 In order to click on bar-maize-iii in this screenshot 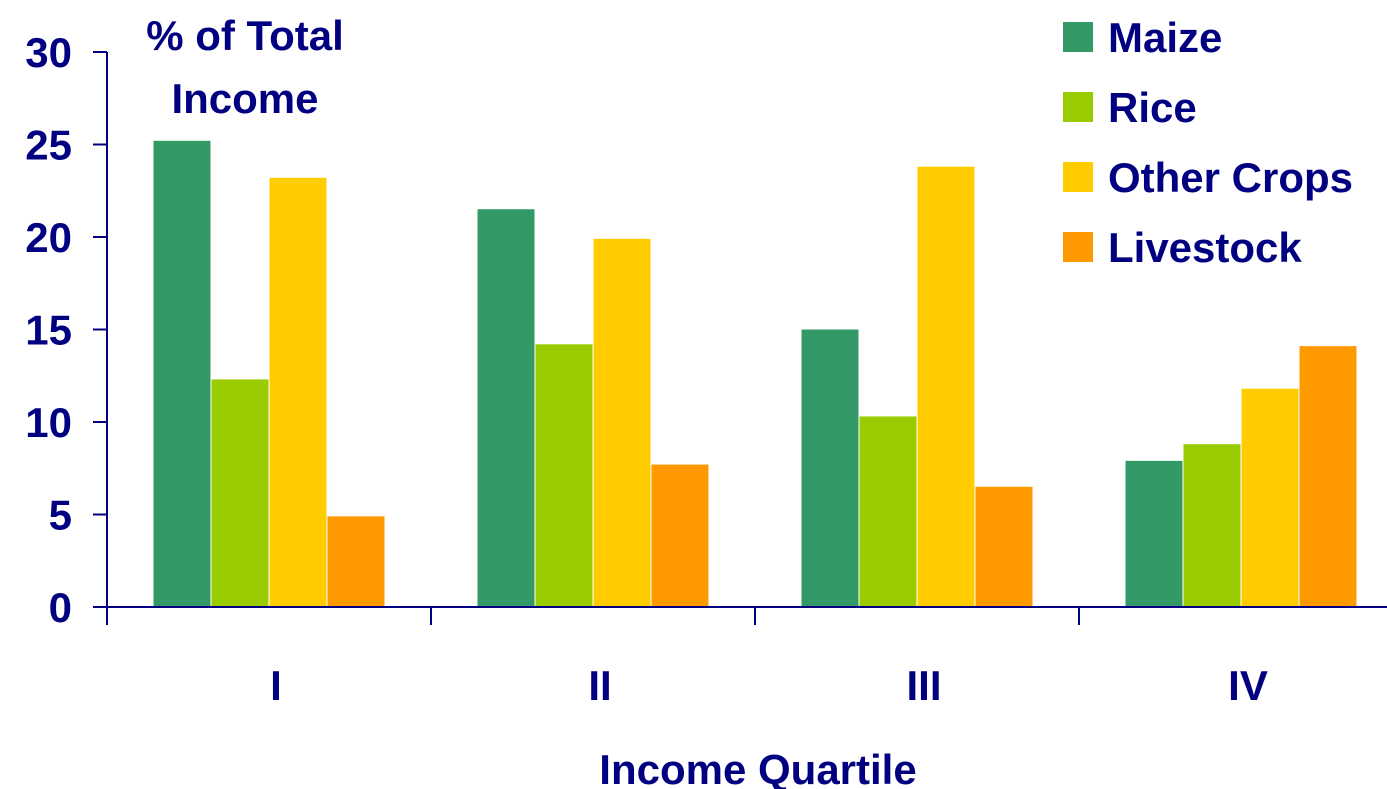, I will do `click(830, 468)`.